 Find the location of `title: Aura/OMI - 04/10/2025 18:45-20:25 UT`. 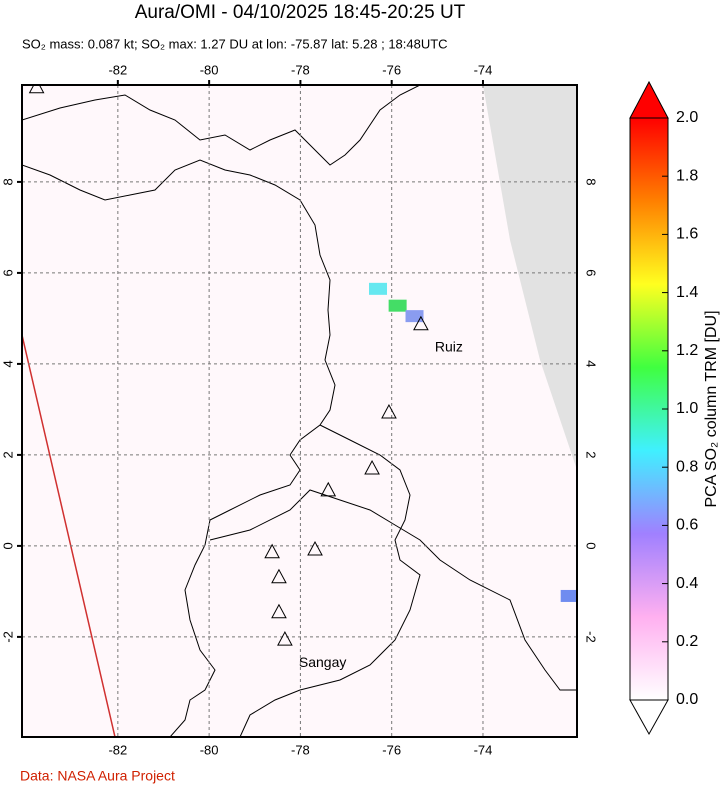

title: Aura/OMI - 04/10/2025 18:45-20:25 UT is located at coordinates (300, 12).